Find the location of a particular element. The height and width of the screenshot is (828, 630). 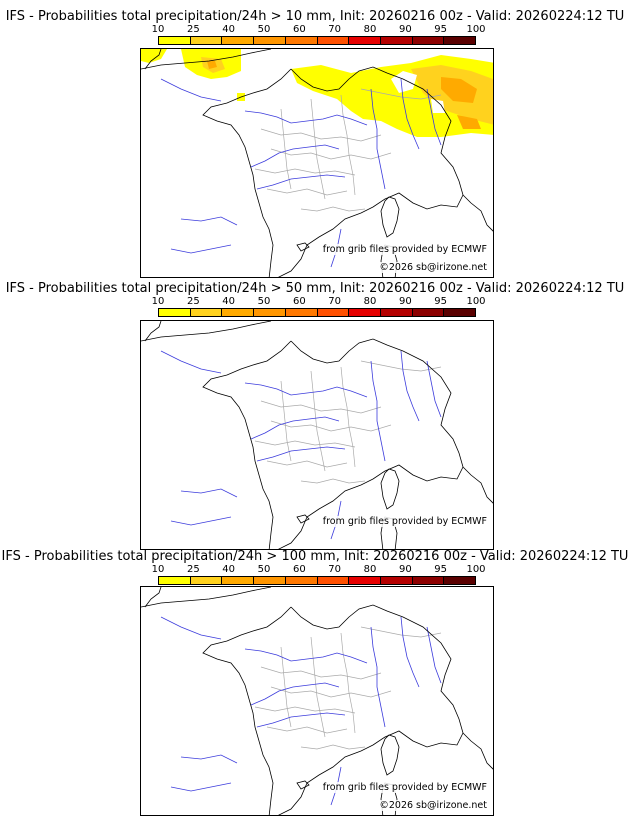

colorbar-tick-label: 100 is located at coordinates (476, 301).